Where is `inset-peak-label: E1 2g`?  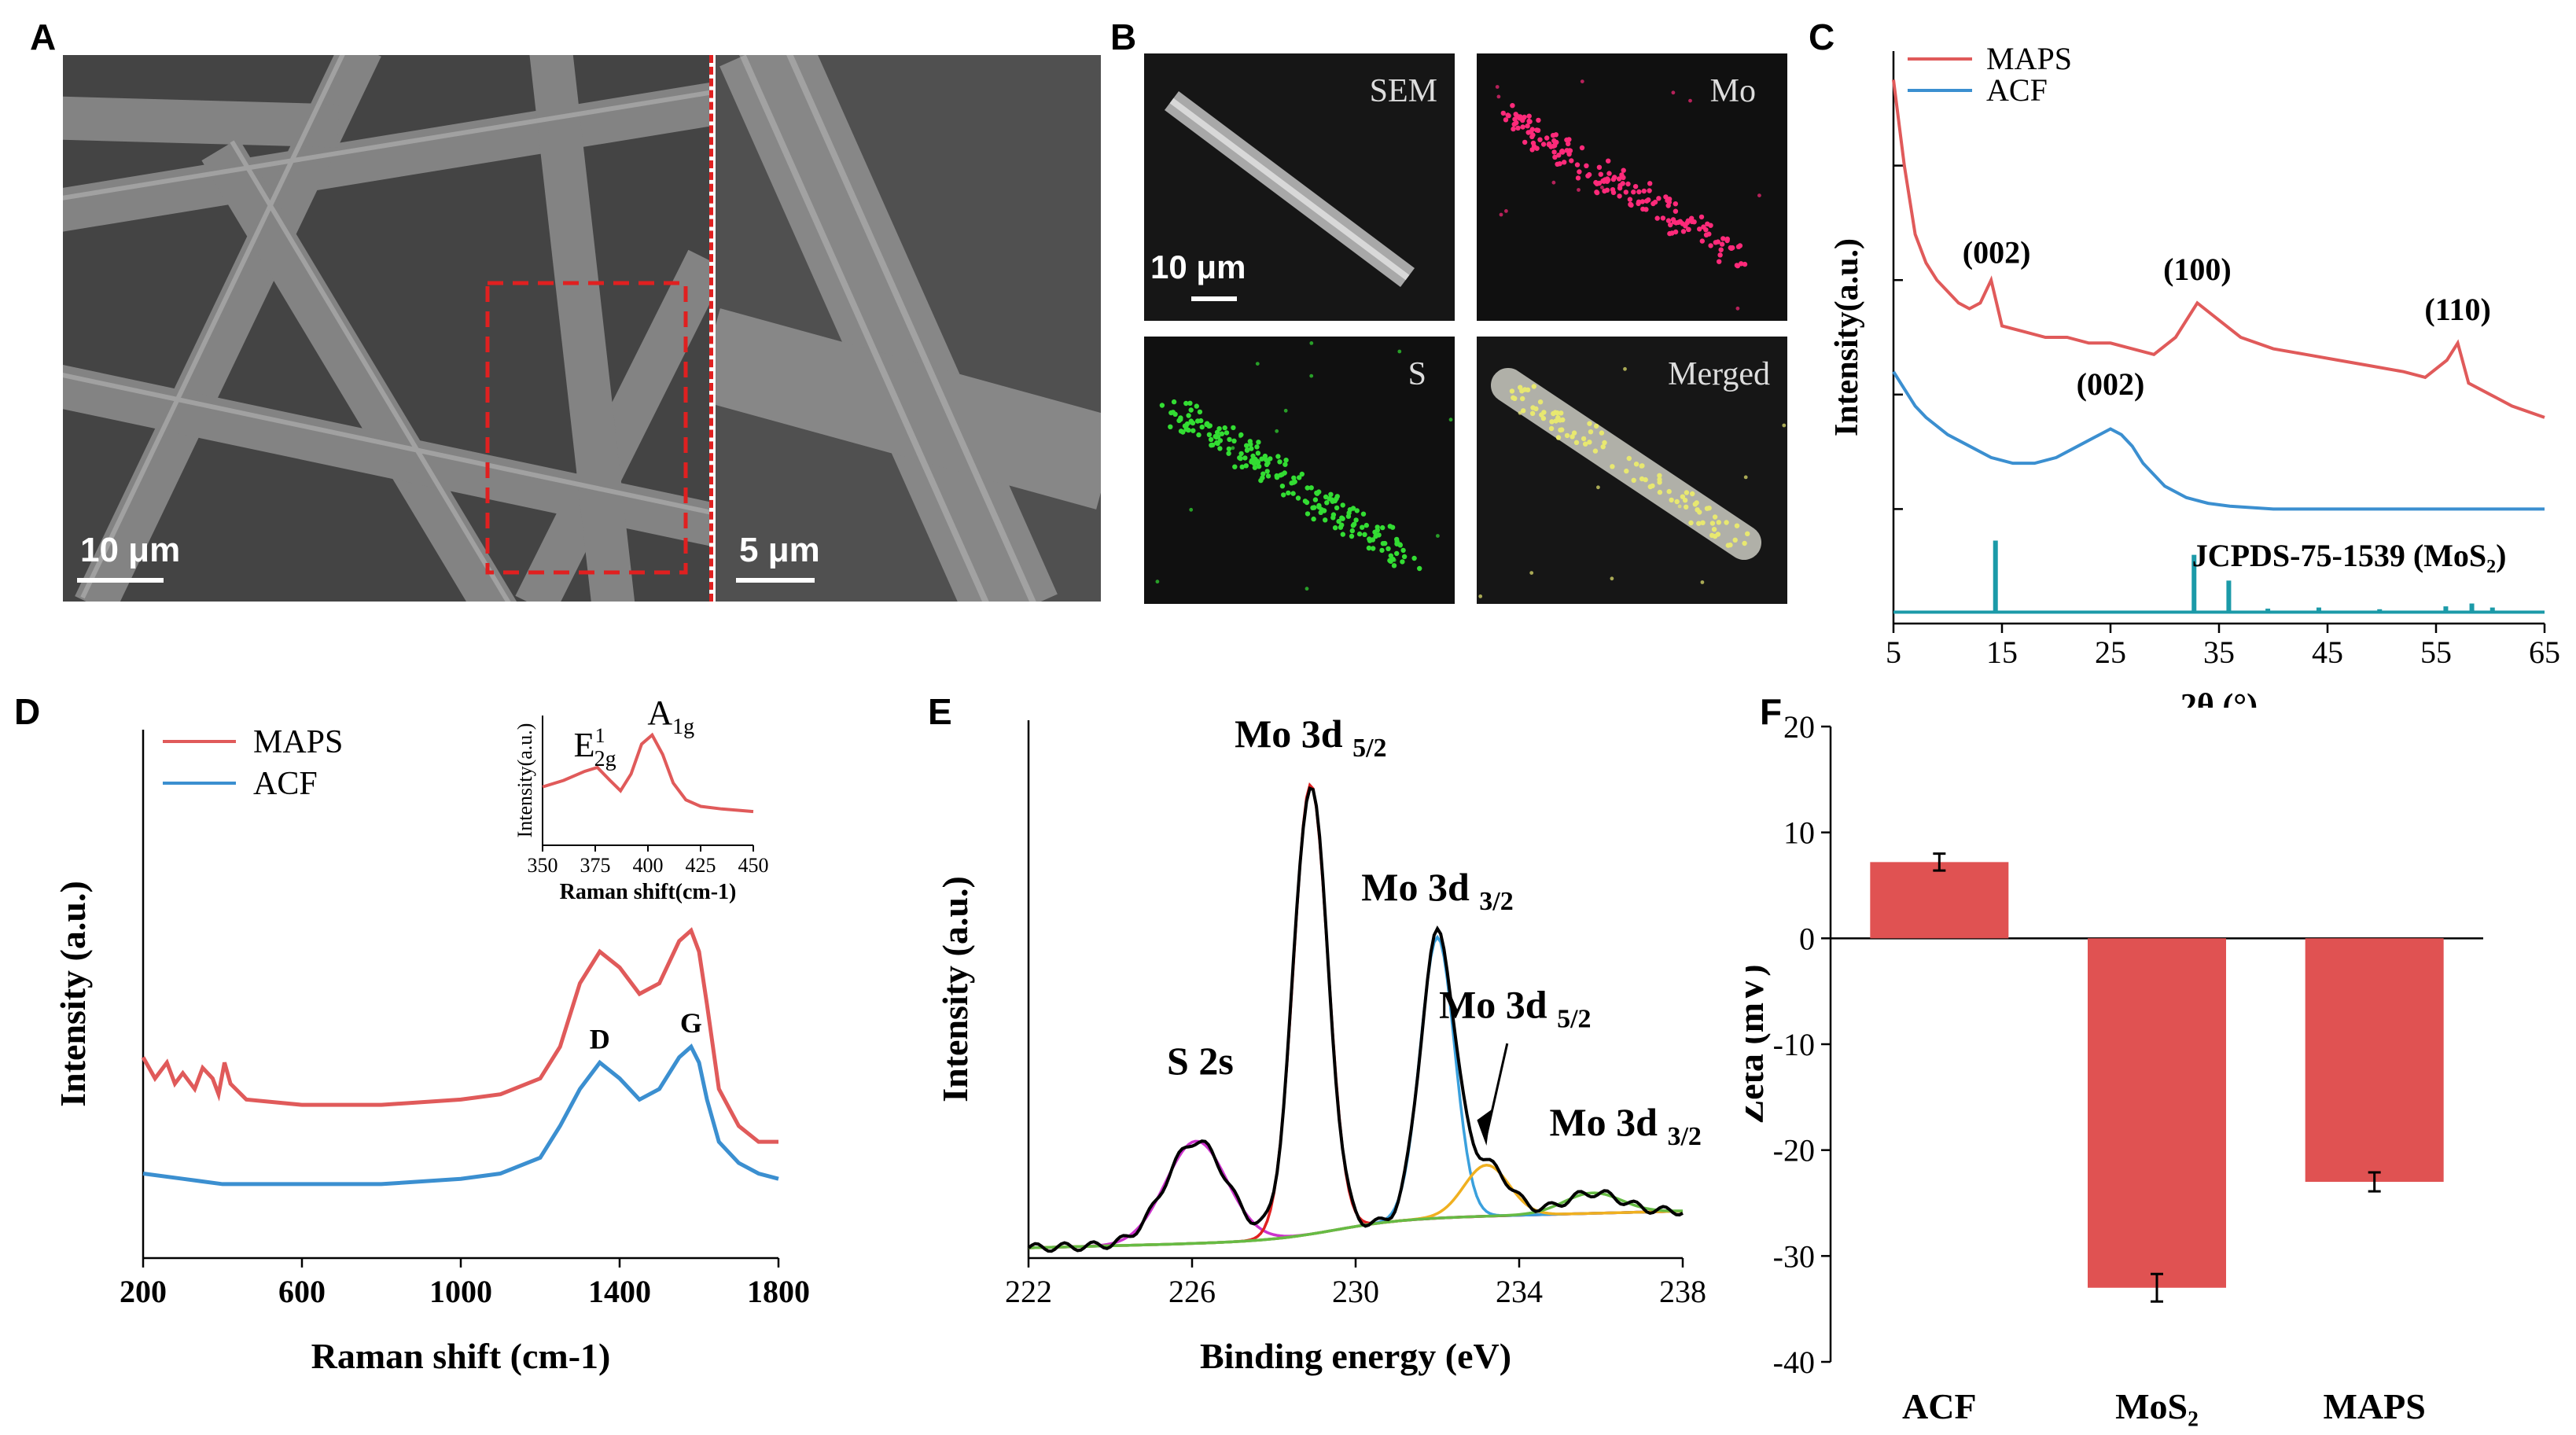
inset-peak-label: E1 2g is located at coordinates (595, 747).